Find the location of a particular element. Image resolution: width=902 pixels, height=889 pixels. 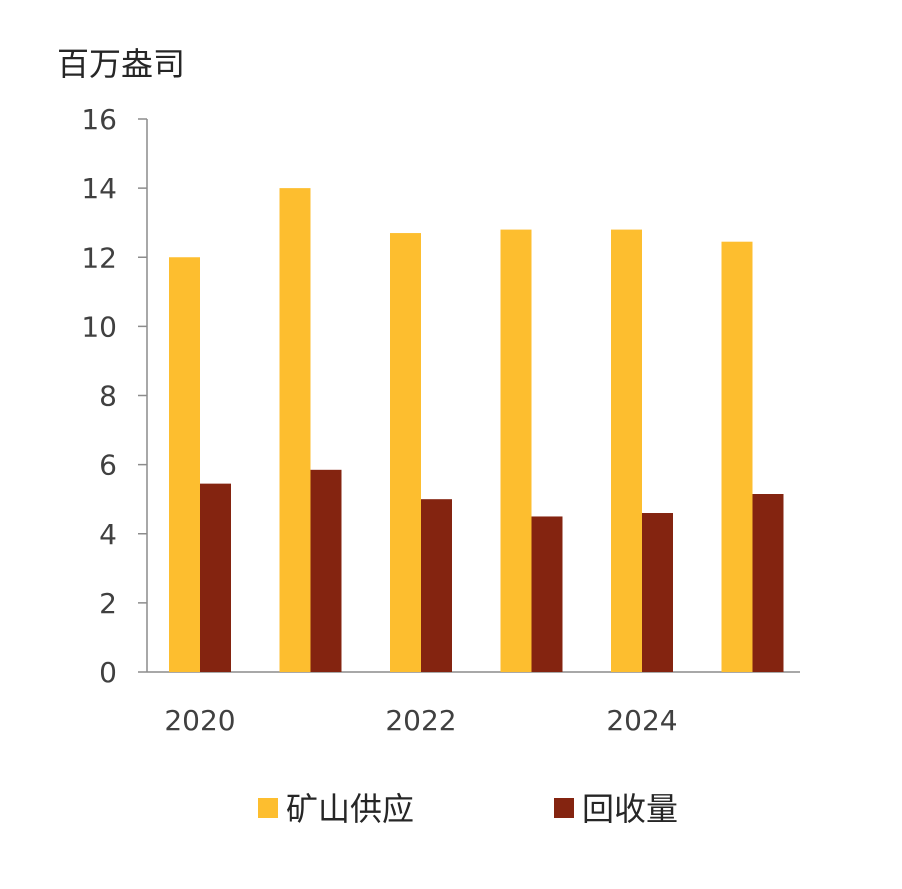

bar-mine-supply-2021 is located at coordinates (295, 430).